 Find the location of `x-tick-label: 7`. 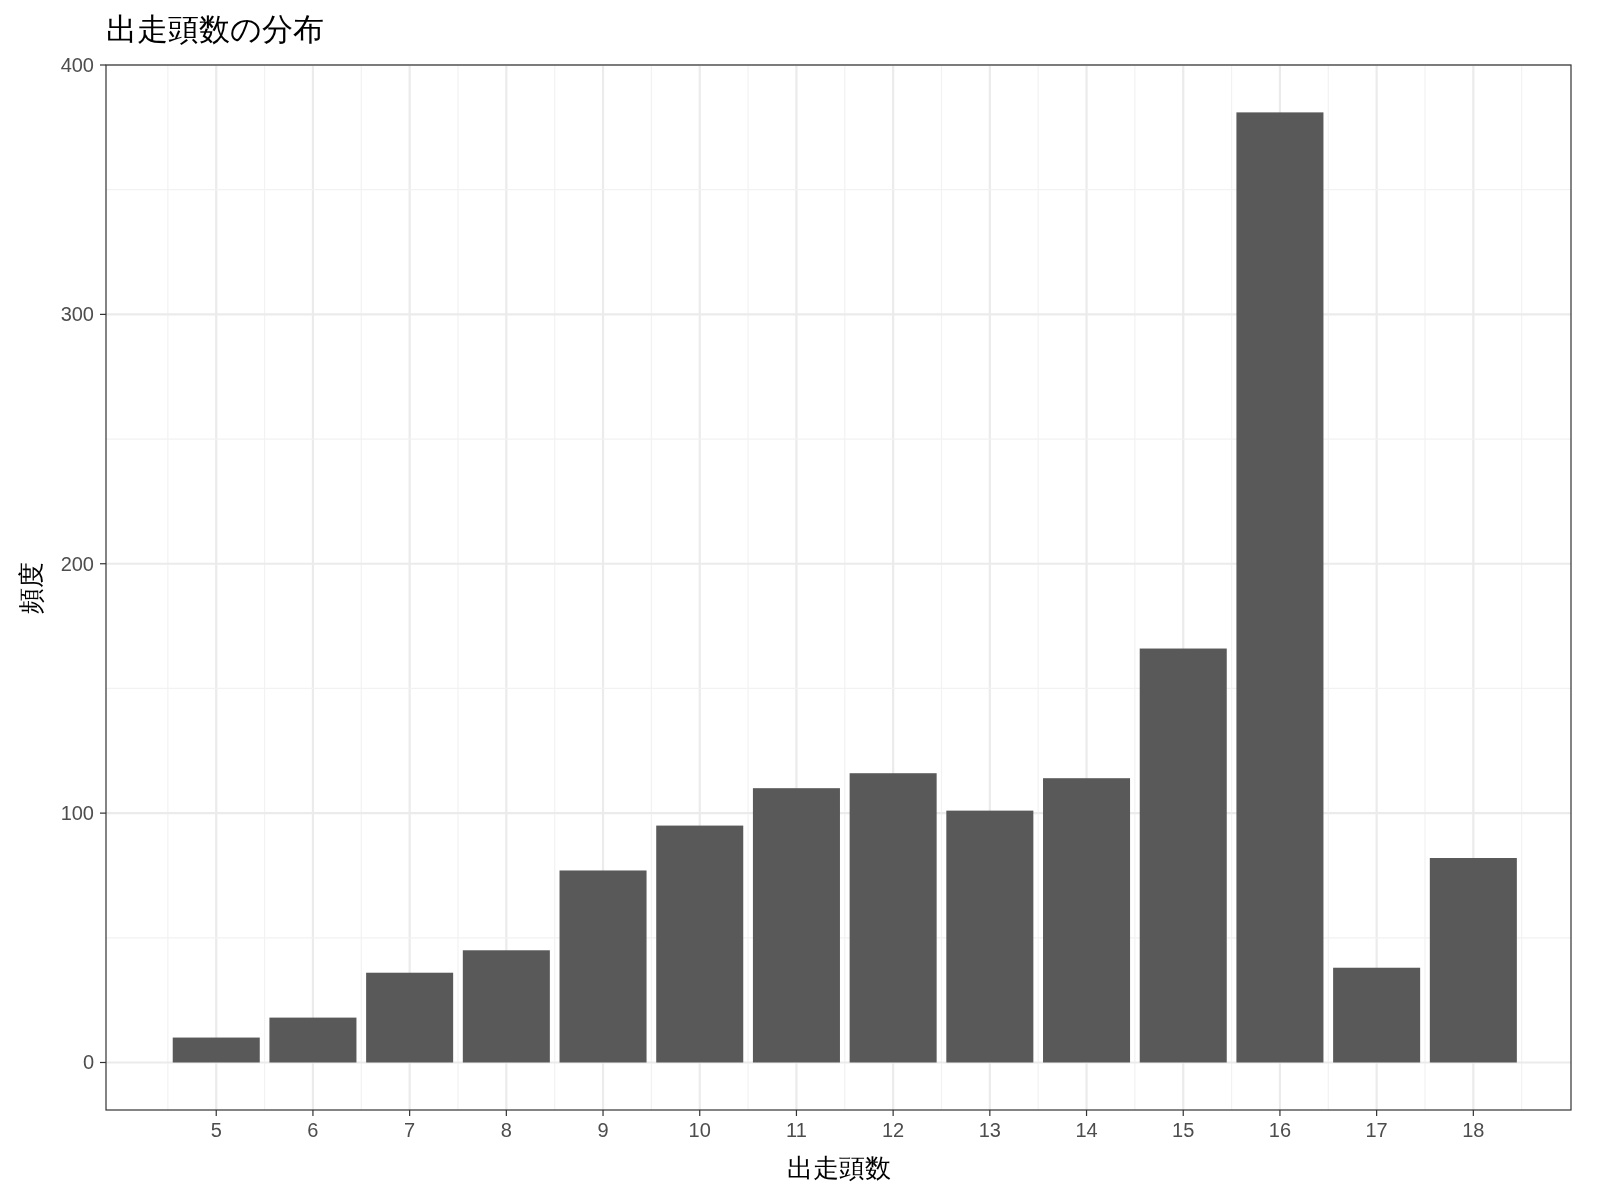

x-tick-label: 7 is located at coordinates (410, 1130).